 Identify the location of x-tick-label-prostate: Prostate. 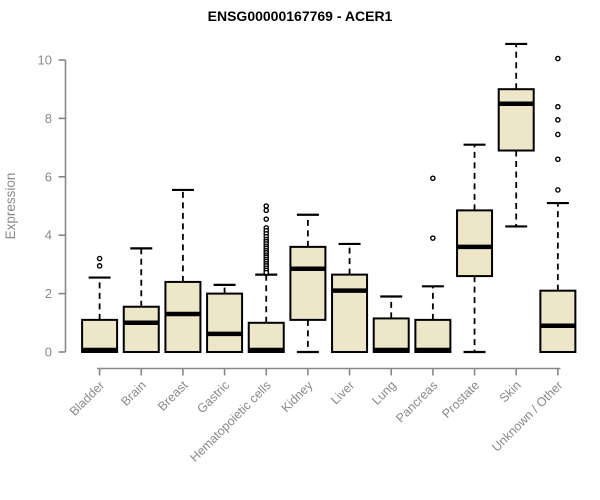
(460, 399).